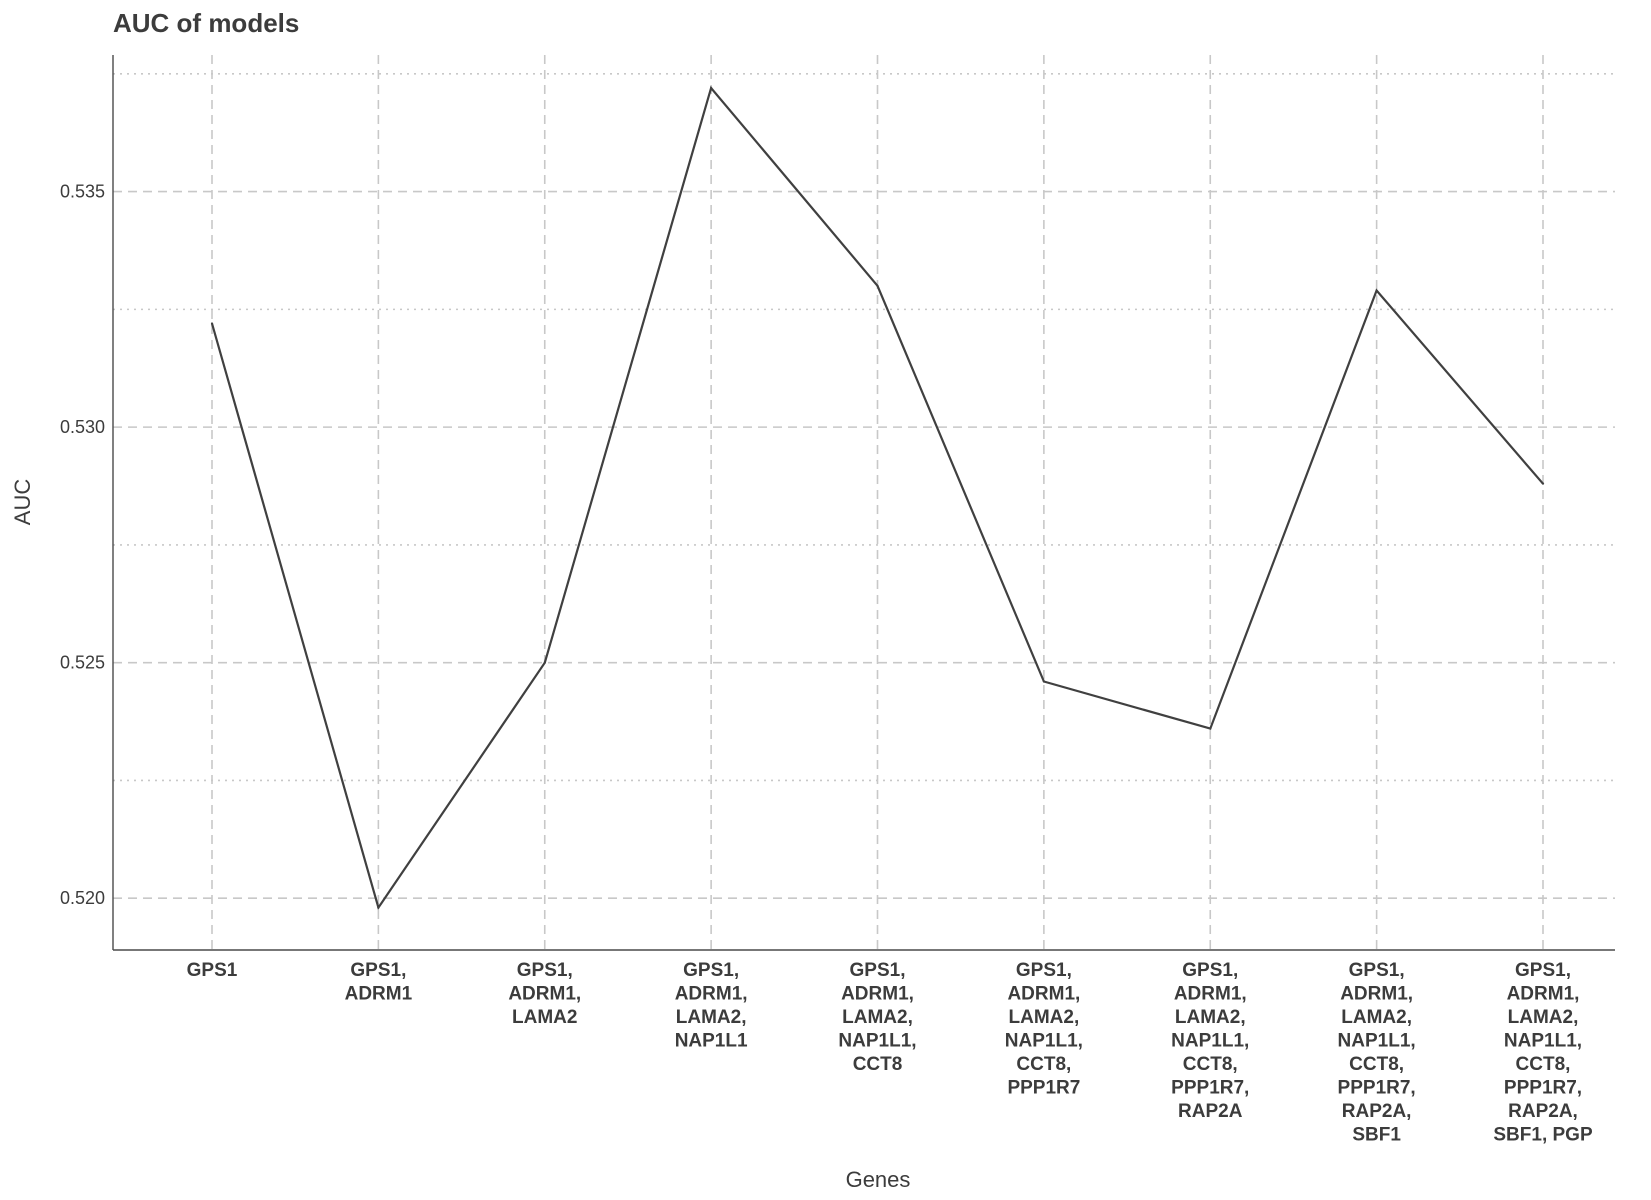  I want to click on x-tick-label: GPS1, so click(212, 970).